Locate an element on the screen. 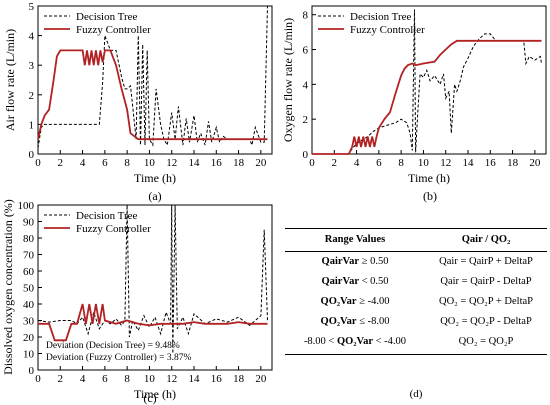  y-tick-label: 100 is located at coordinates (26, 206).